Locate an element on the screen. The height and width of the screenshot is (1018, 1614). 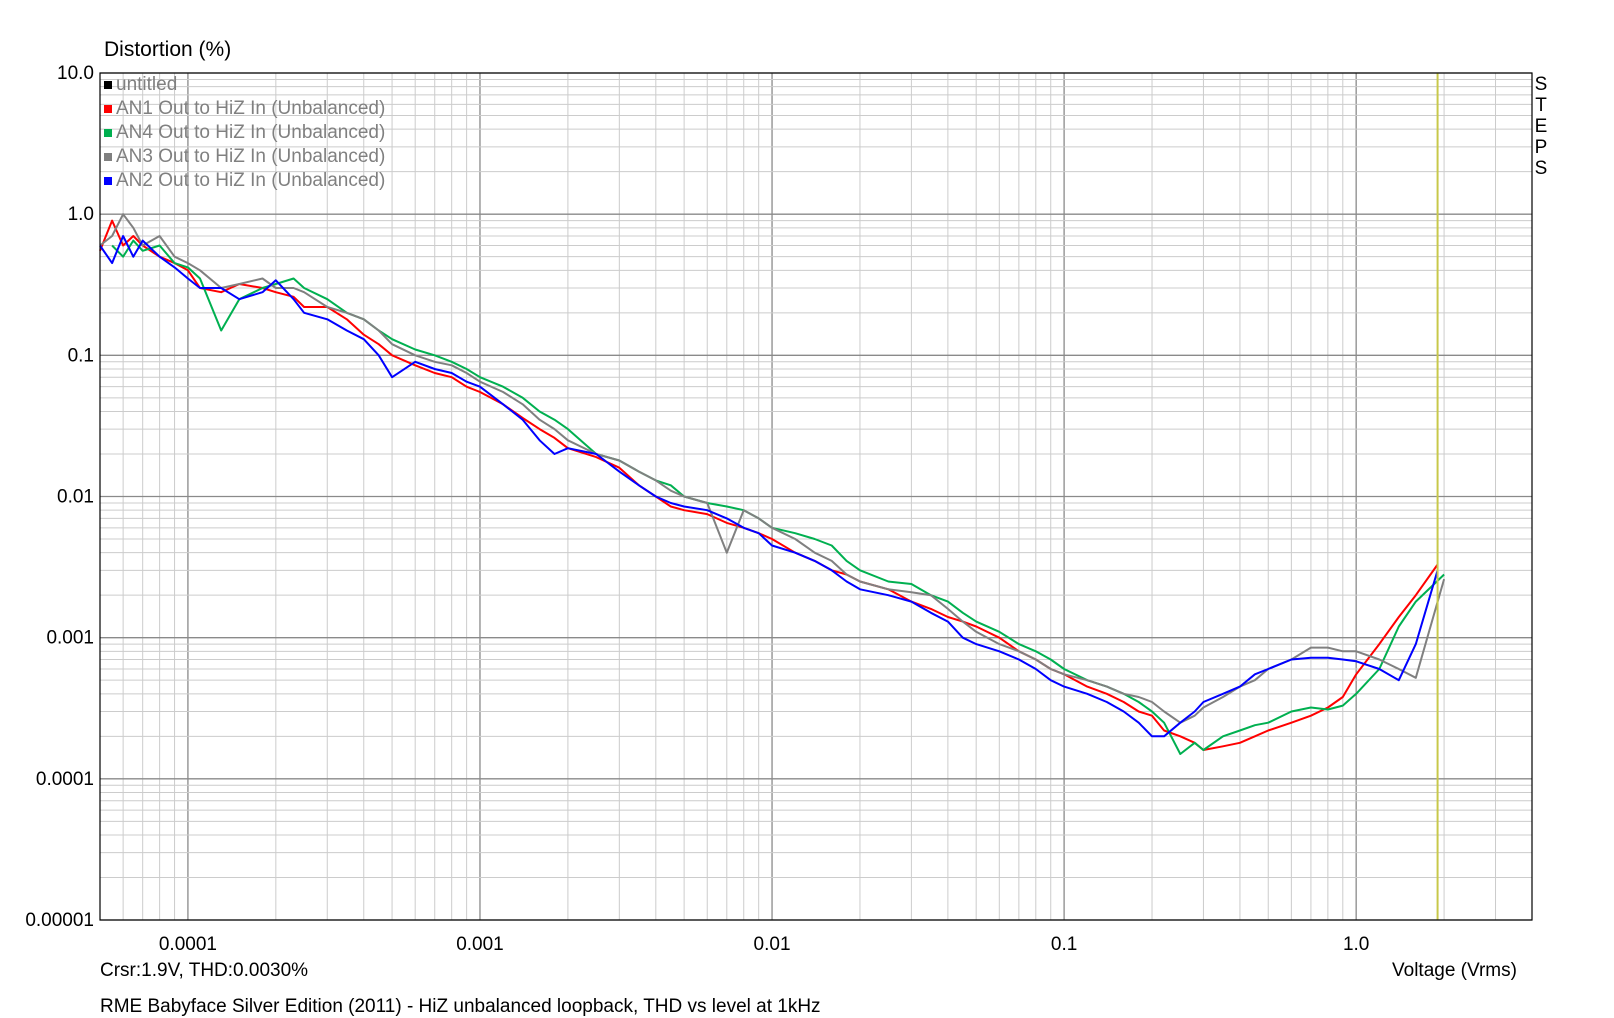
x-axis-title: Voltage (Vrms) is located at coordinates (1454, 970).